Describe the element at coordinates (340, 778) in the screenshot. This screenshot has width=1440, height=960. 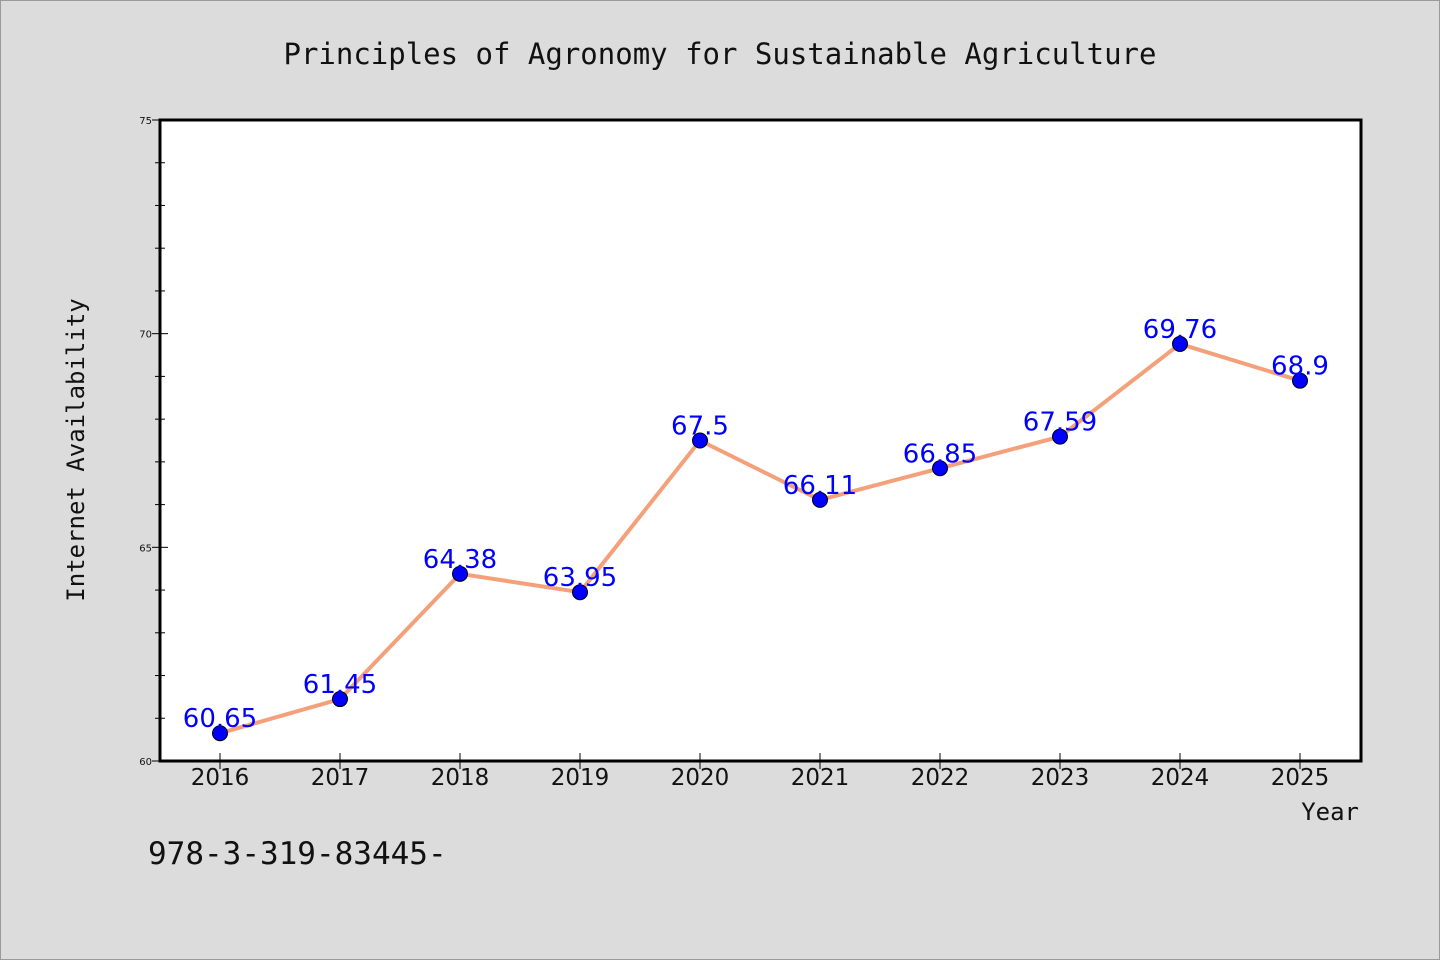
I see `x-tick-label: 2017` at that location.